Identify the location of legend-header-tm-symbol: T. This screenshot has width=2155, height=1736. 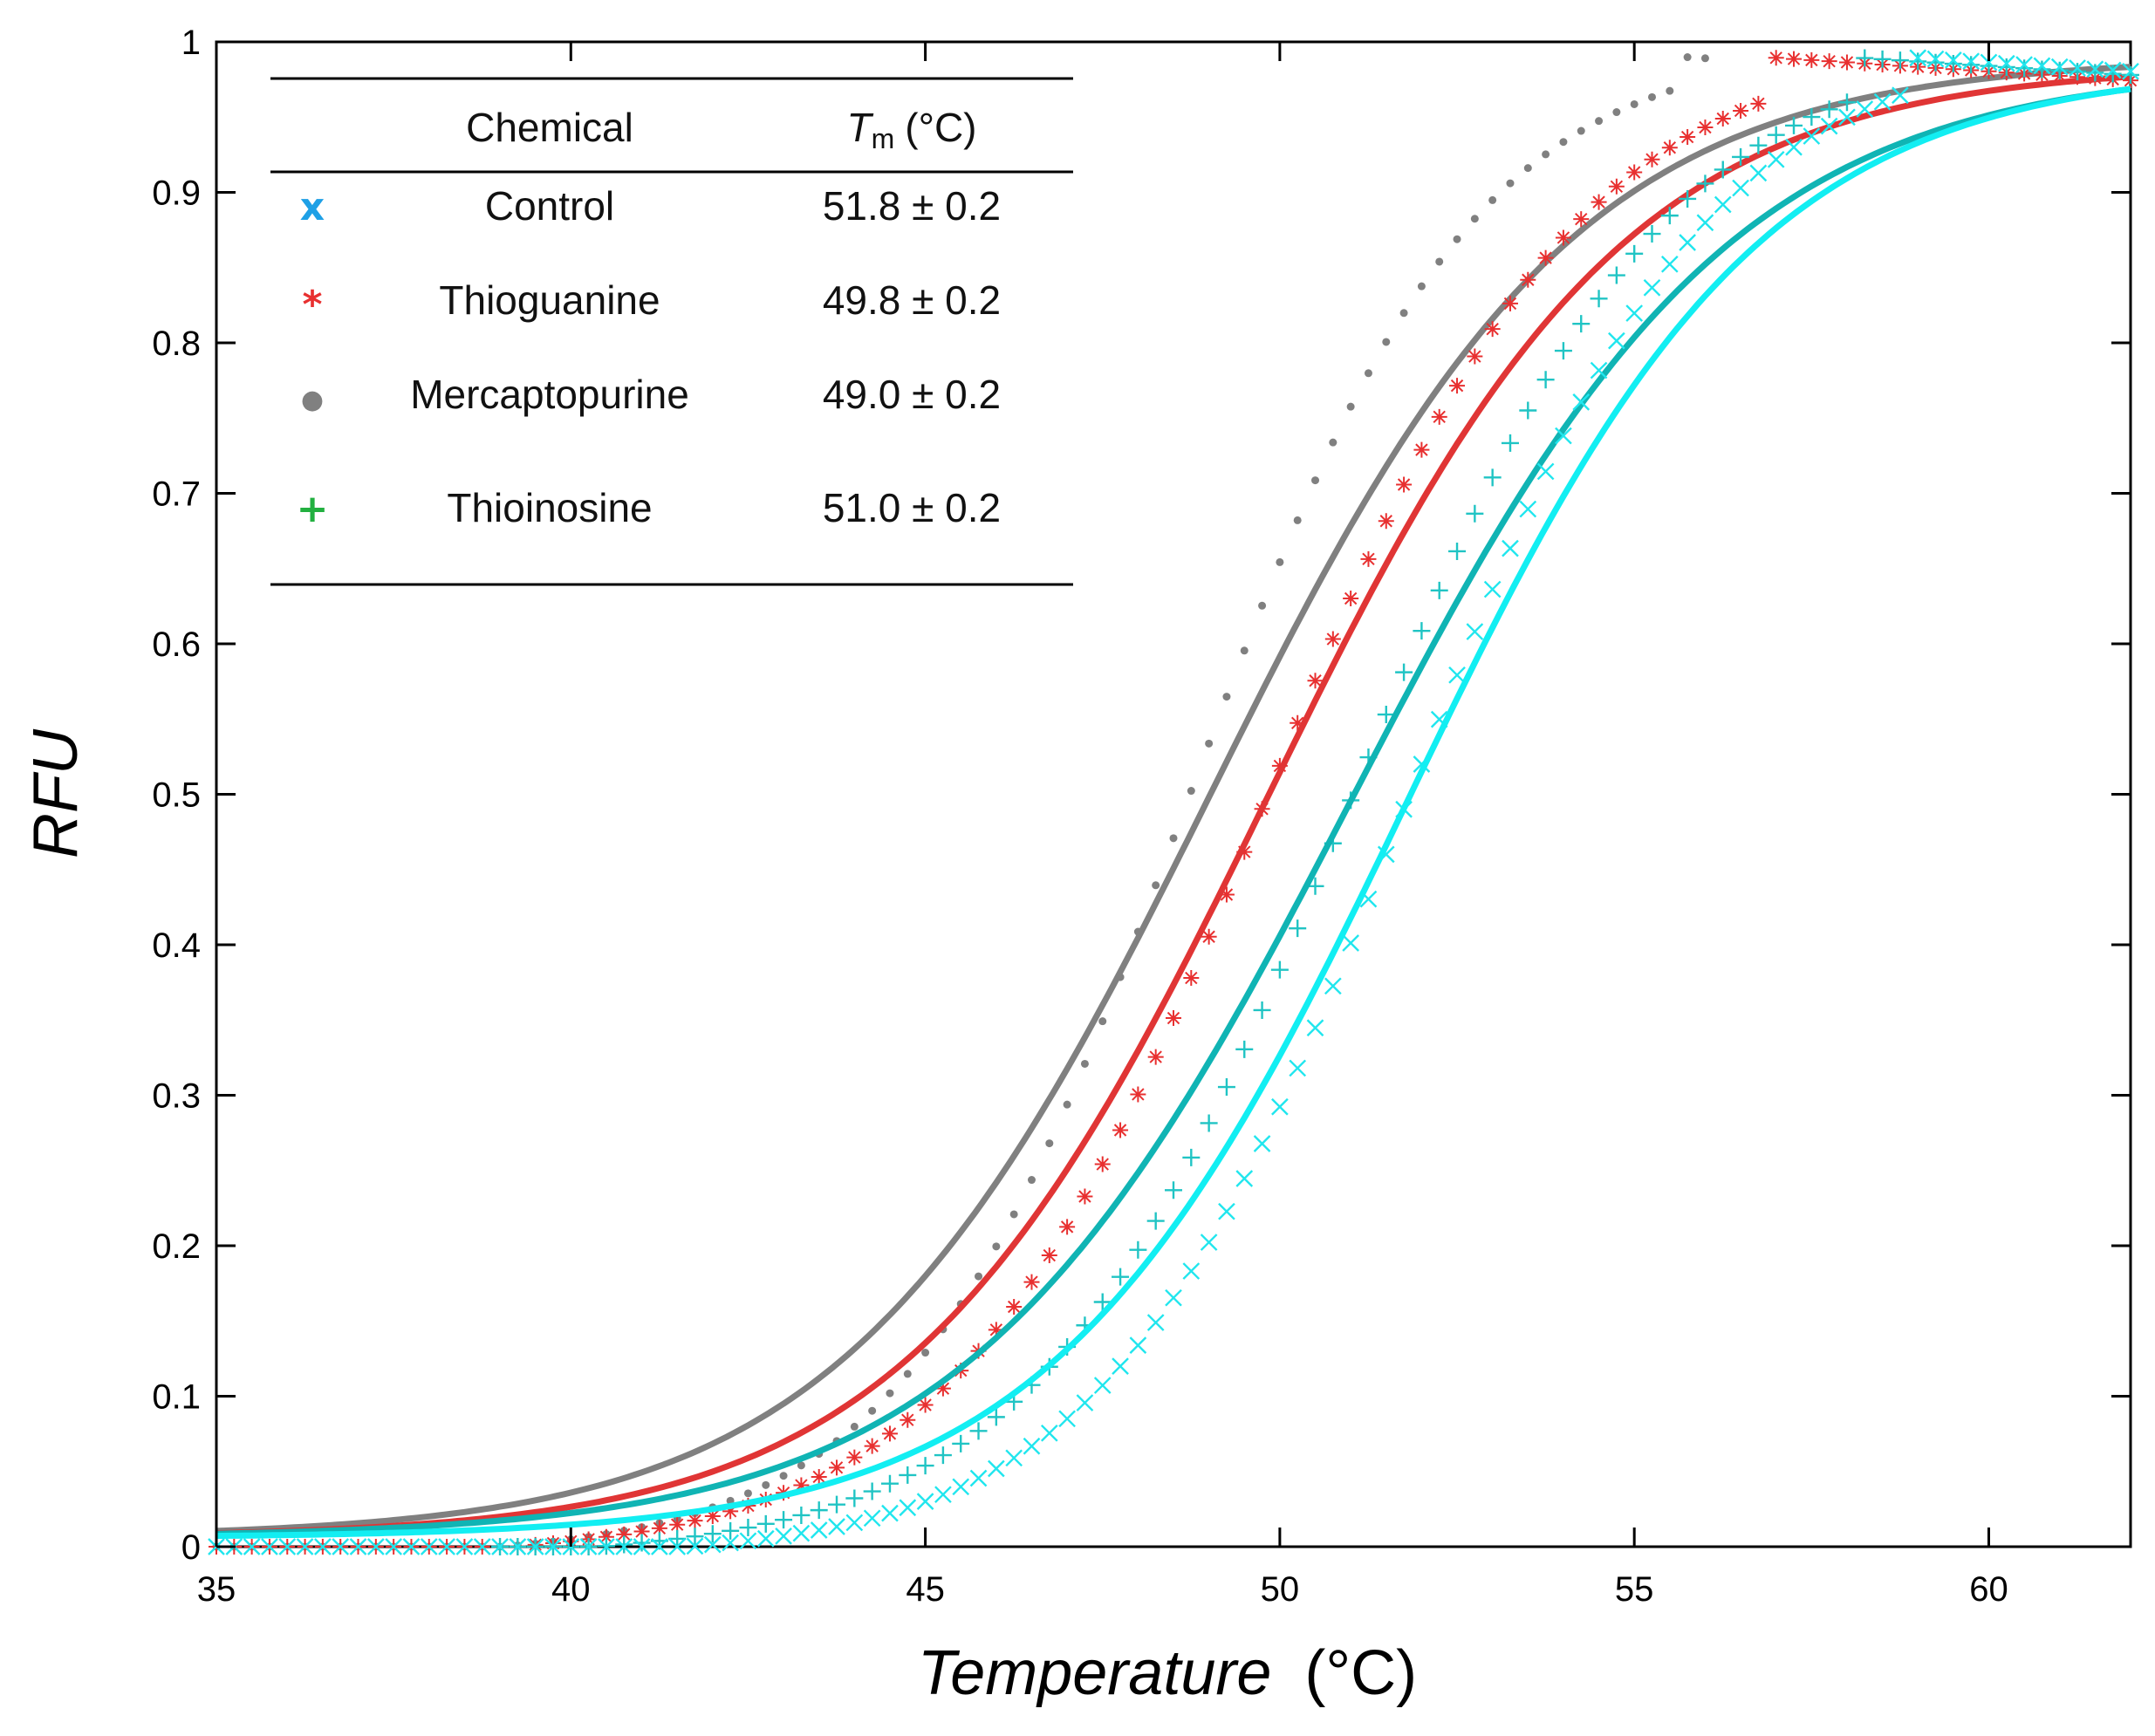
(859, 127).